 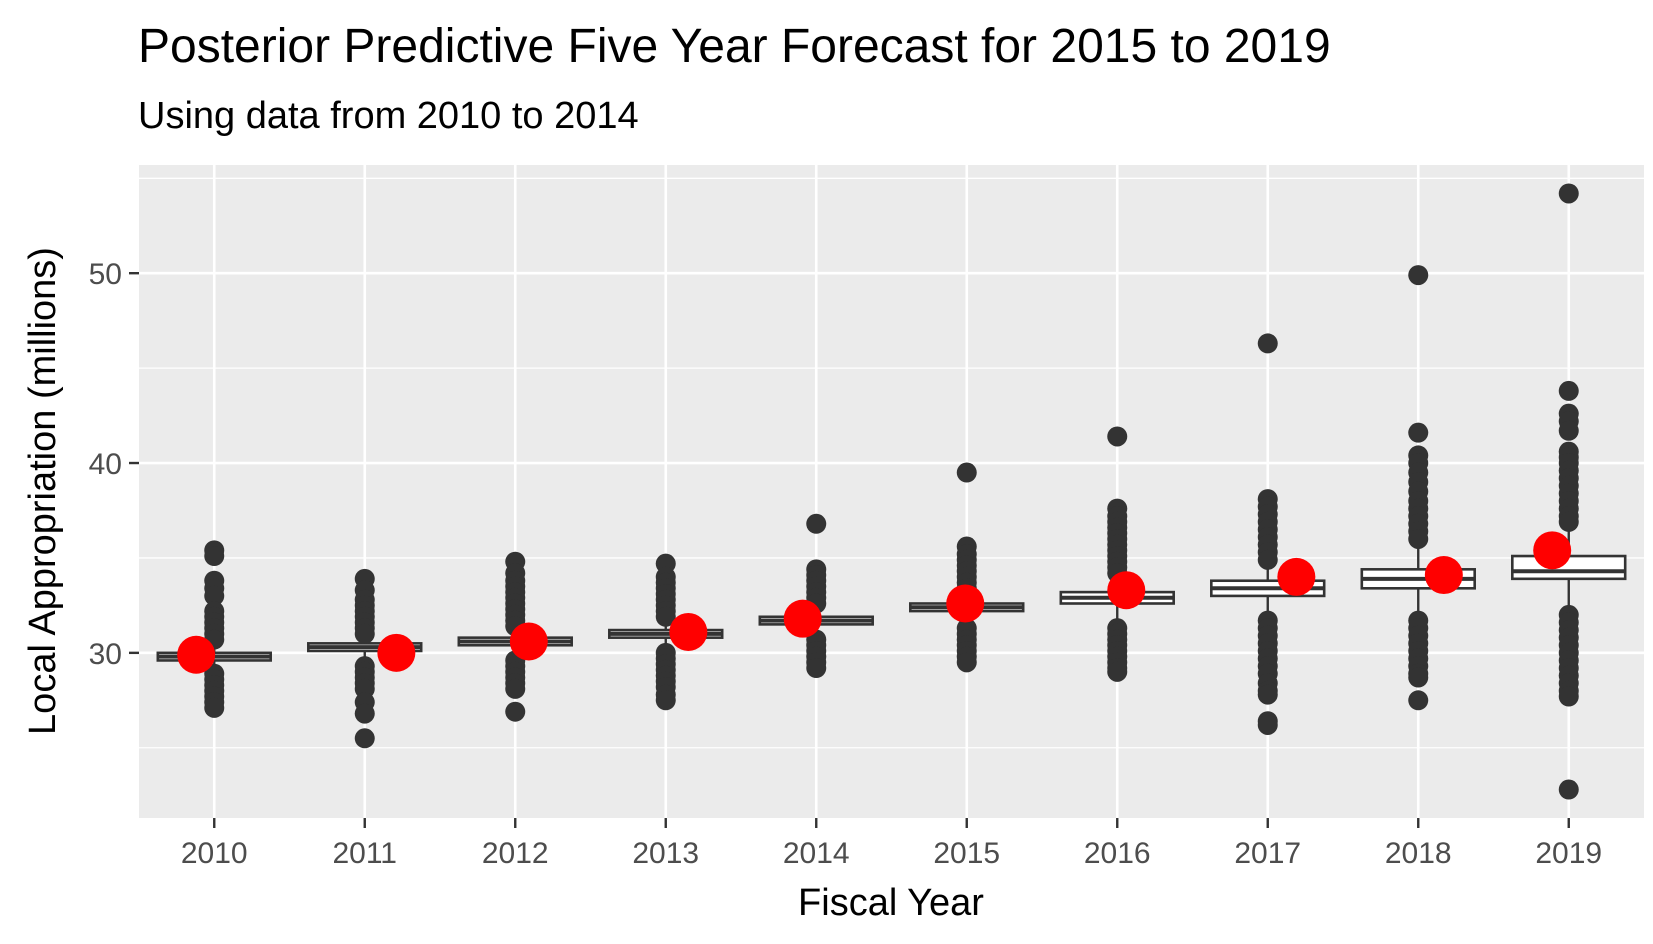 I want to click on observed-point-2011, so click(x=396, y=652).